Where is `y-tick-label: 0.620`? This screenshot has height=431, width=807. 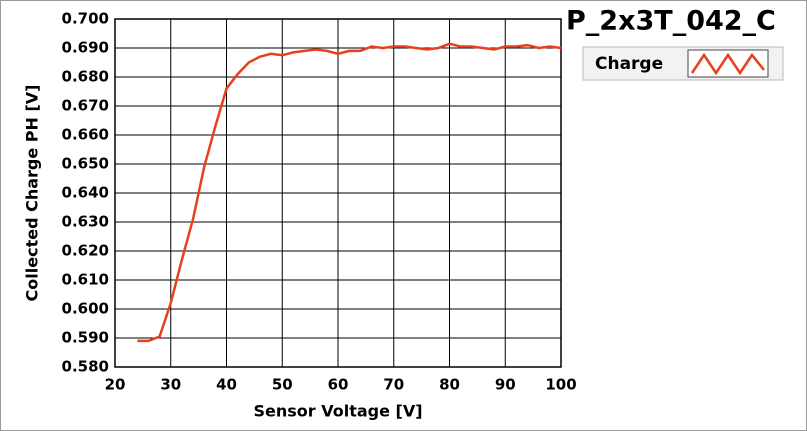 y-tick-label: 0.620 is located at coordinates (85, 251).